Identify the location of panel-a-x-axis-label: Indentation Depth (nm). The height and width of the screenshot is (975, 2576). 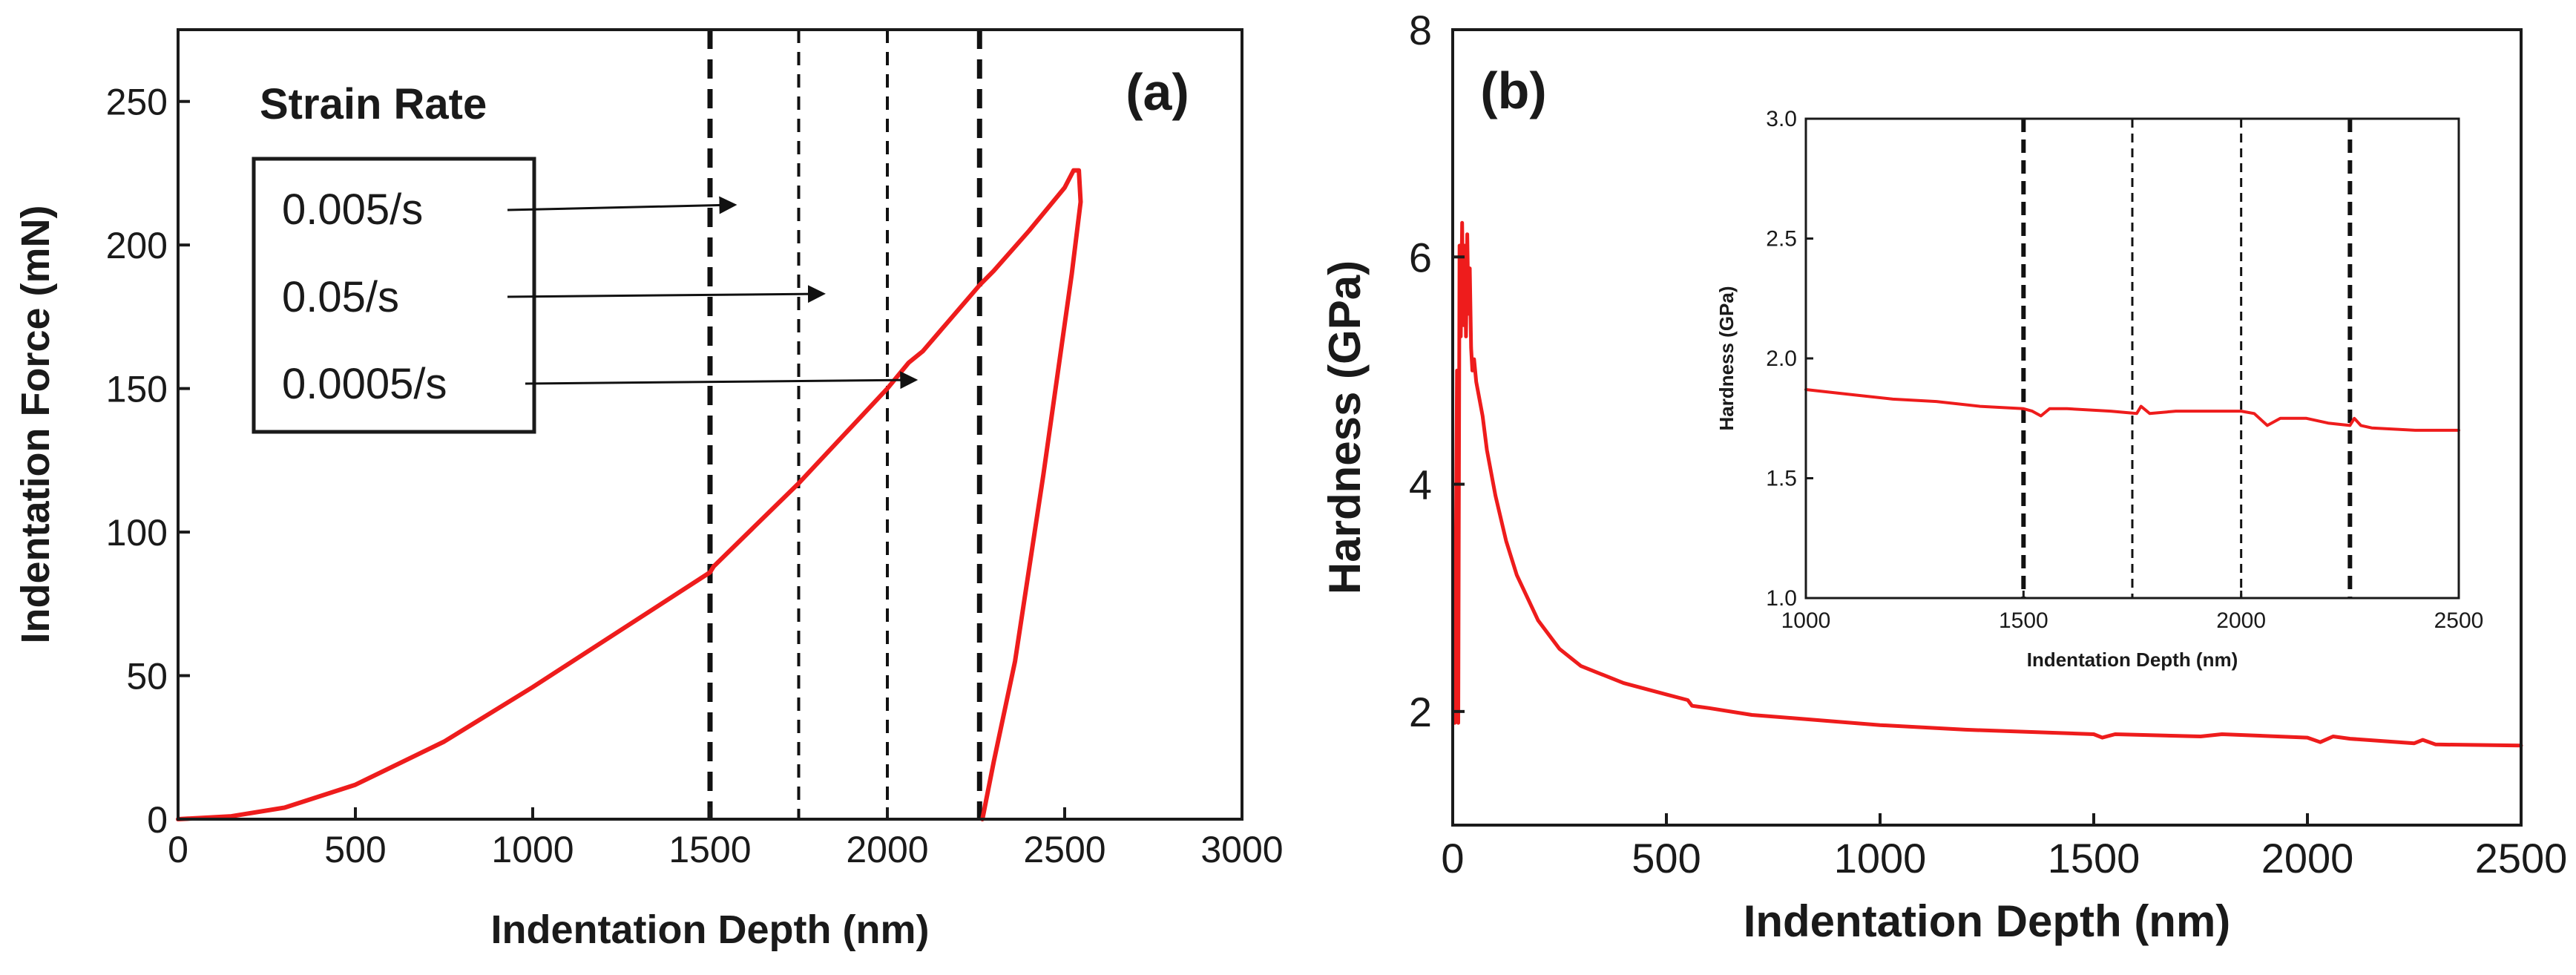
(710, 930).